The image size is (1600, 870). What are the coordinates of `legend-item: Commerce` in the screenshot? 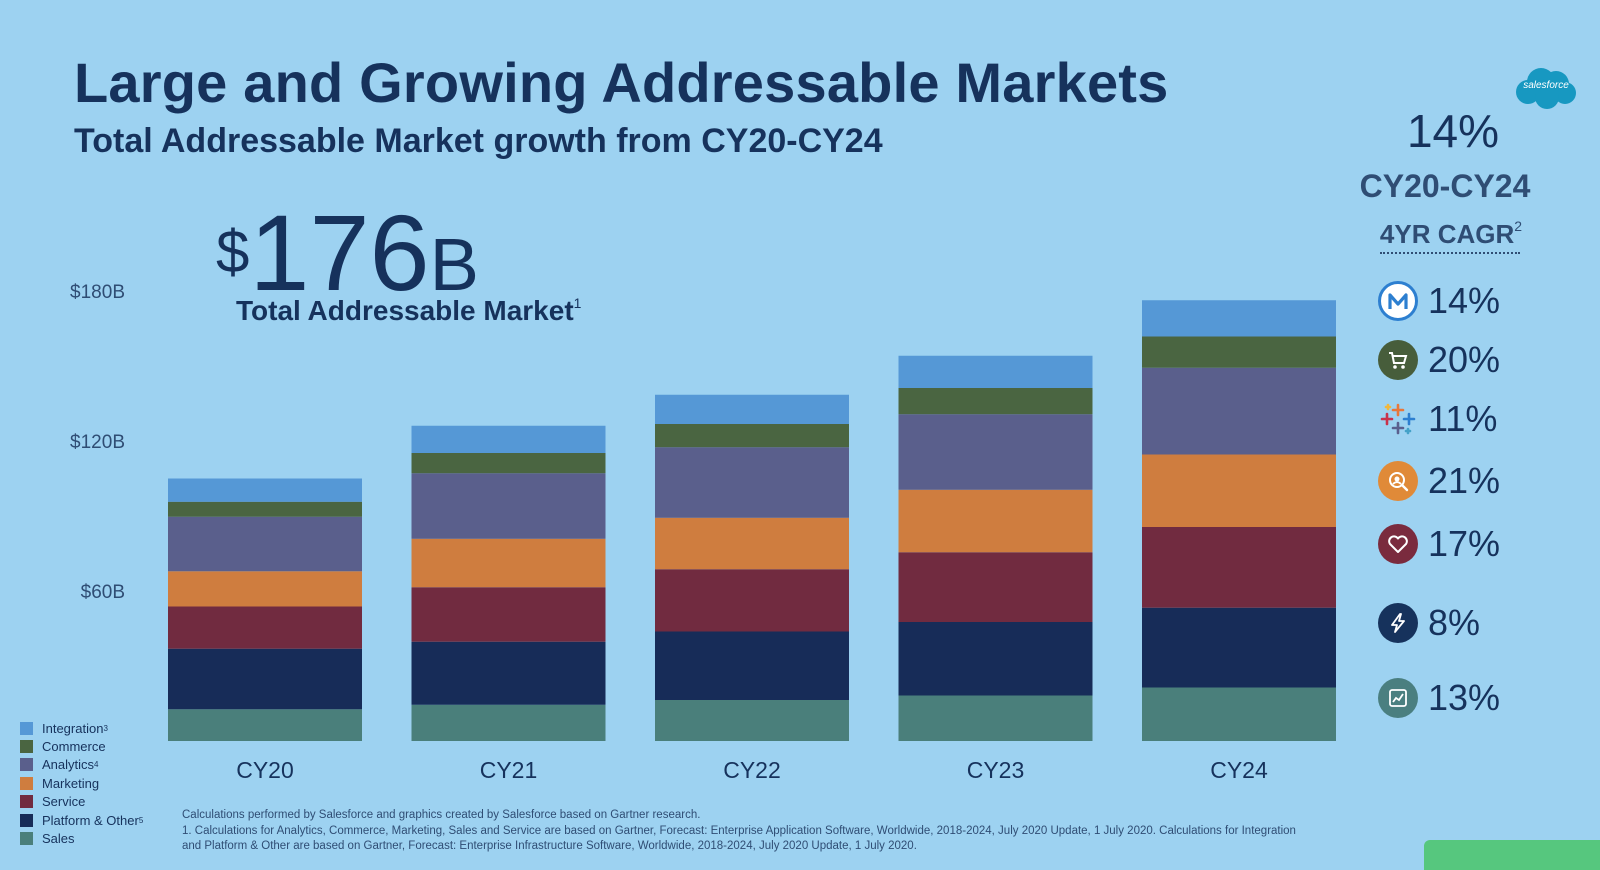 It's located at (81, 746).